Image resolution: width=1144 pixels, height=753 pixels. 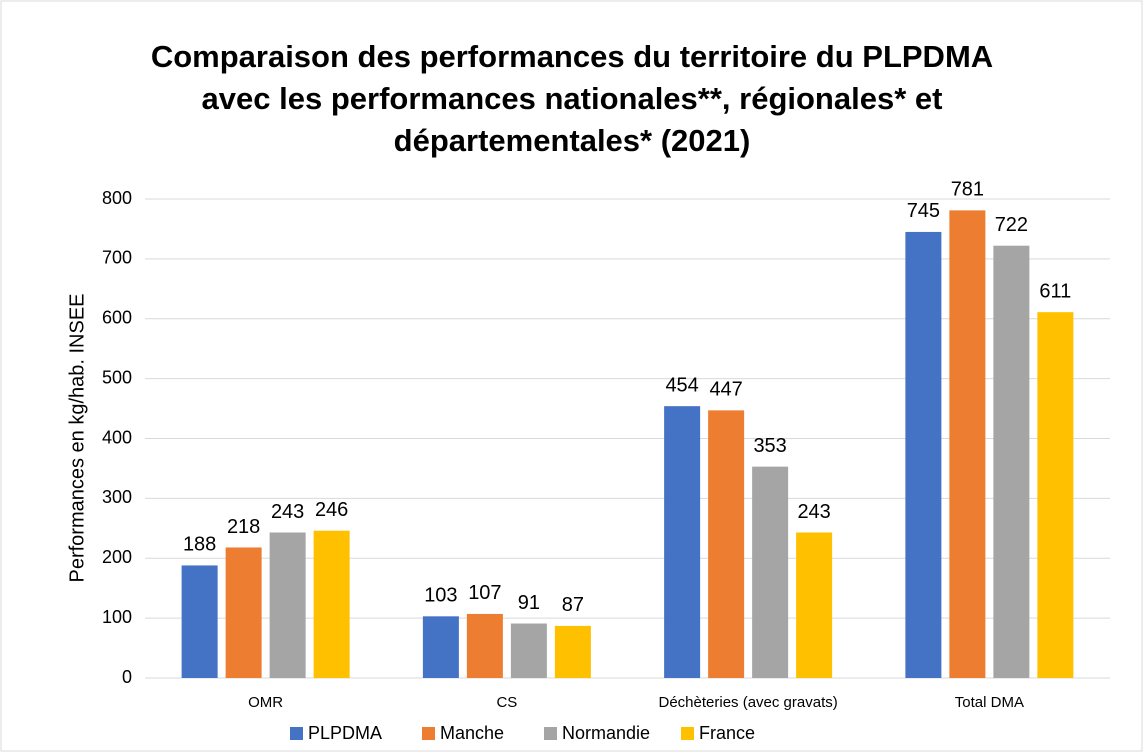 What do you see at coordinates (117, 557) in the screenshot?
I see `y-tick-label: 200` at bounding box center [117, 557].